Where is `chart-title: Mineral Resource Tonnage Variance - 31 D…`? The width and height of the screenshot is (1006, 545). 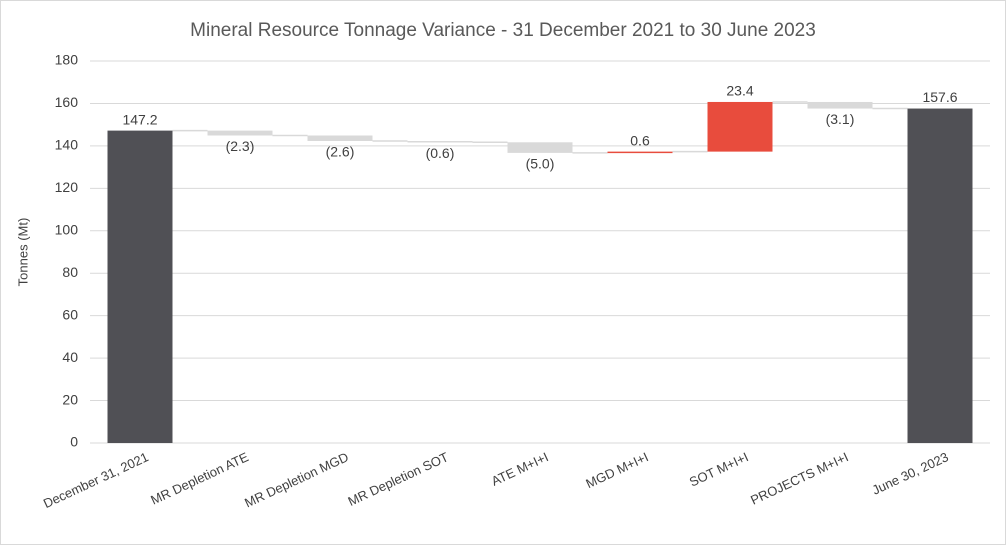
chart-title: Mineral Resource Tonnage Variance - 31 D… is located at coordinates (503, 30).